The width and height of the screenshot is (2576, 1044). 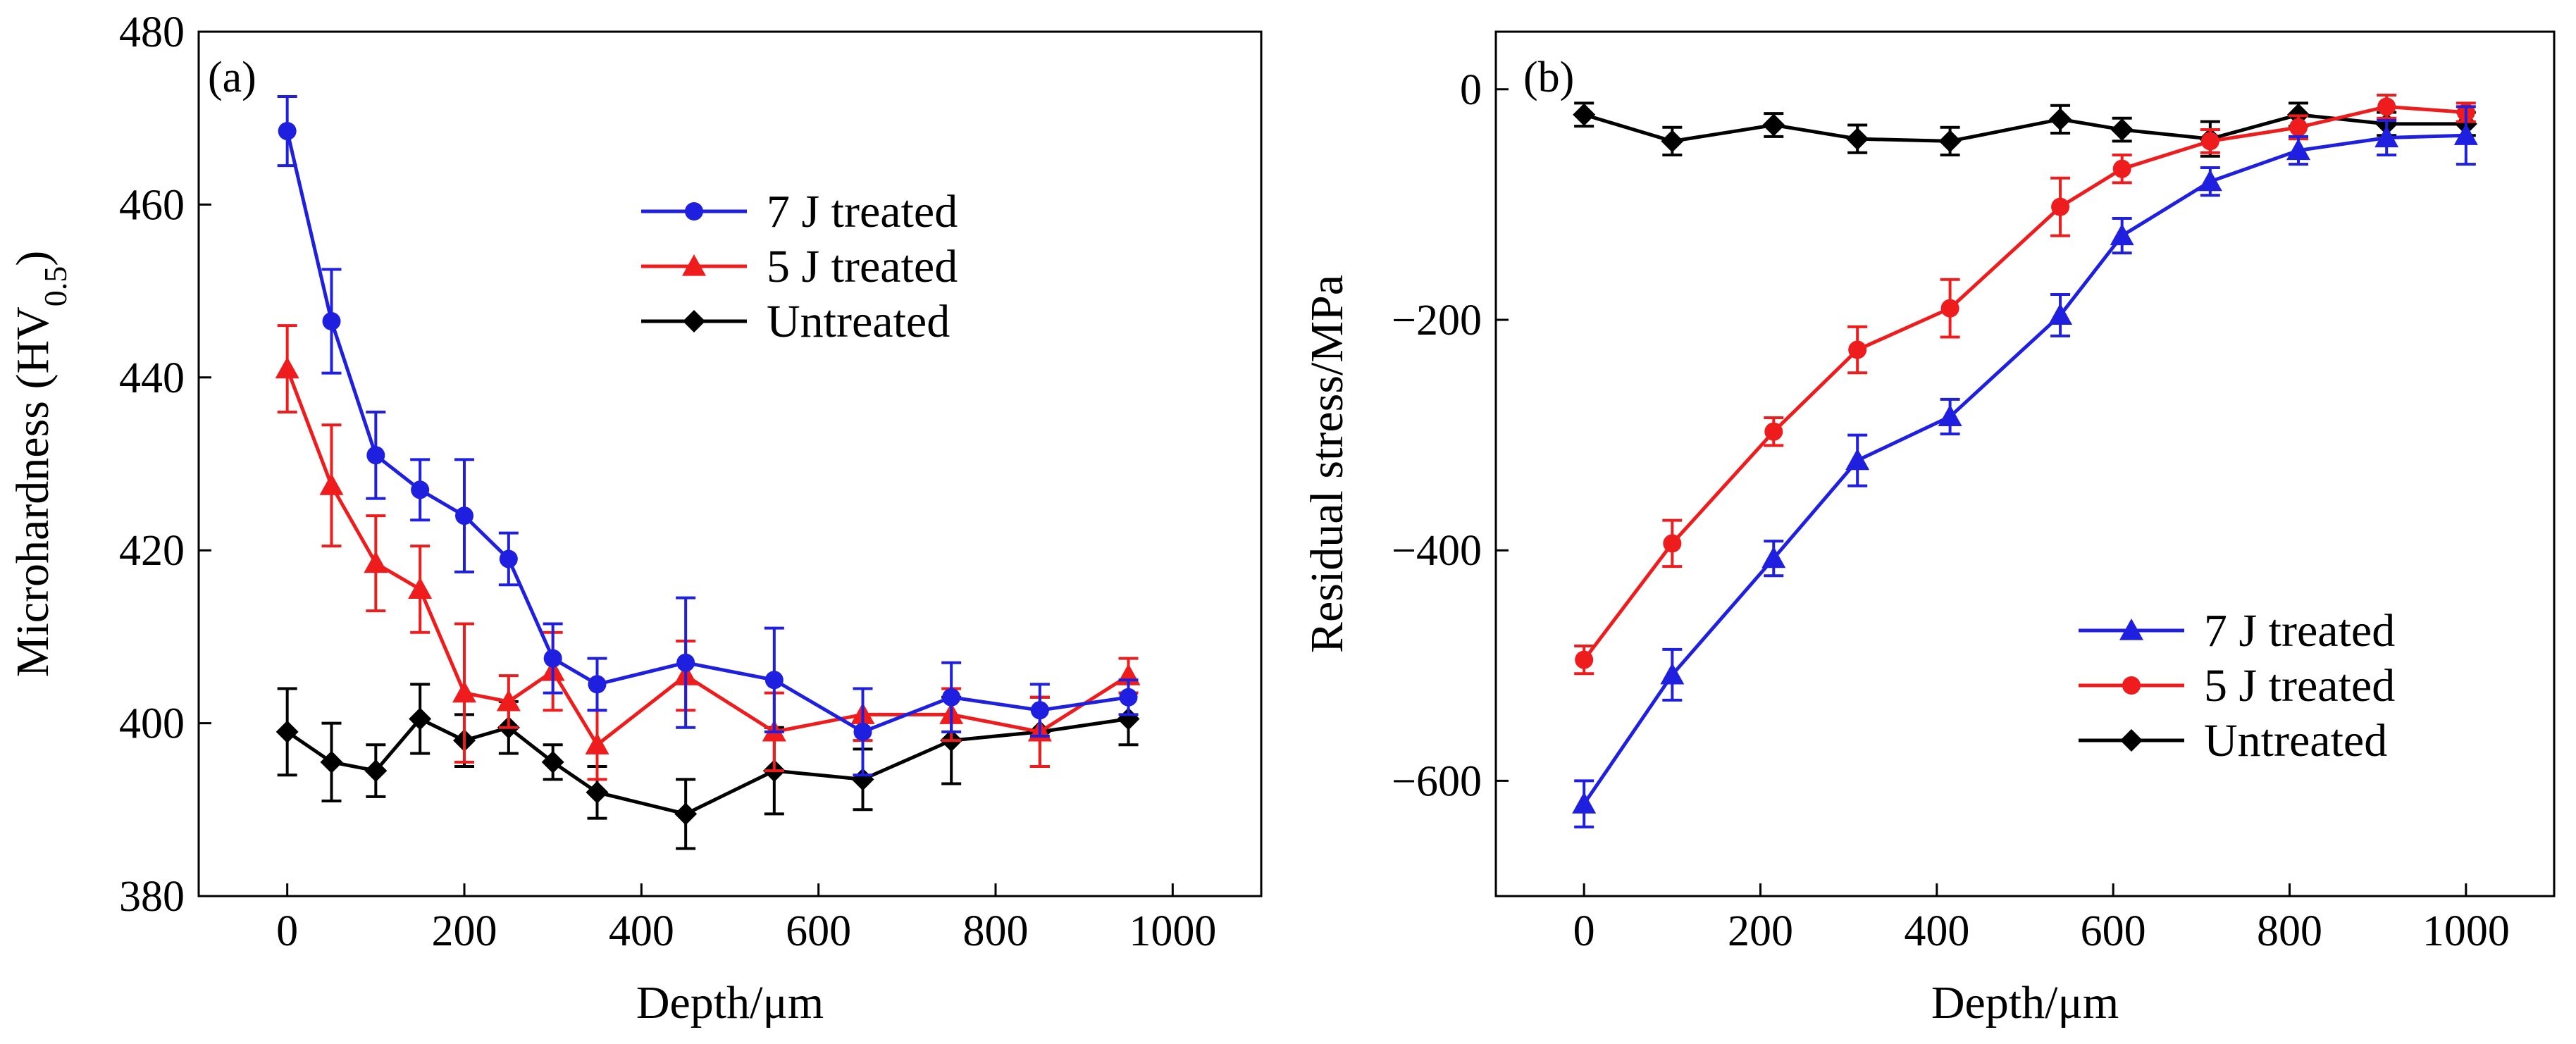 What do you see at coordinates (152, 378) in the screenshot?
I see `y-tick-label: 440` at bounding box center [152, 378].